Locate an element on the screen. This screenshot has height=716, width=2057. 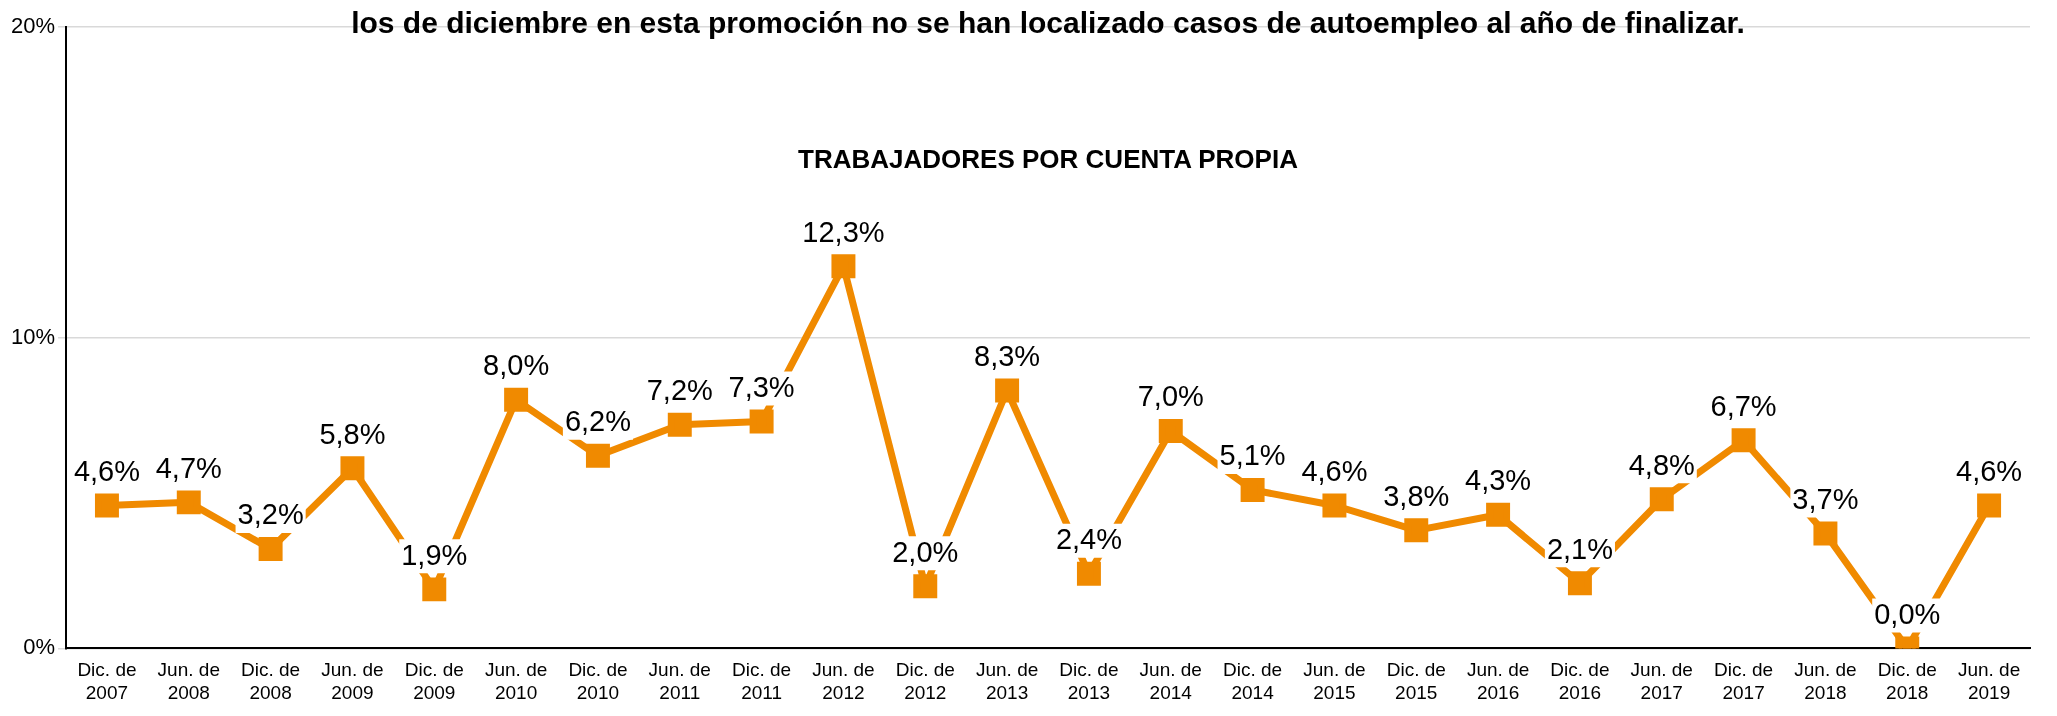
data-label: 7,2% is located at coordinates (679, 390).